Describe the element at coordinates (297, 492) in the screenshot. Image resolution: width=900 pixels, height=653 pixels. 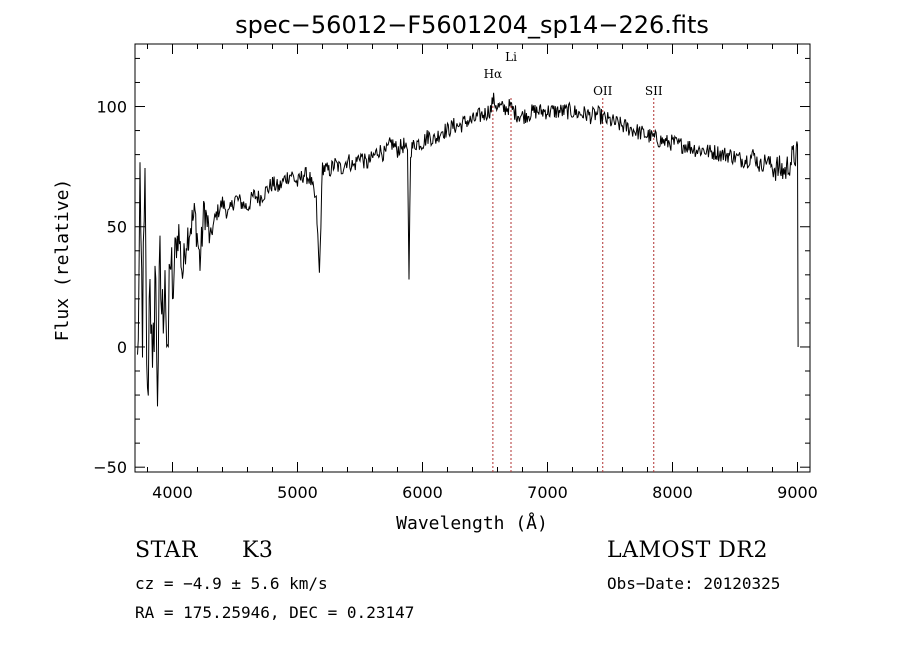
I see `x-tick-label: 5000` at that location.